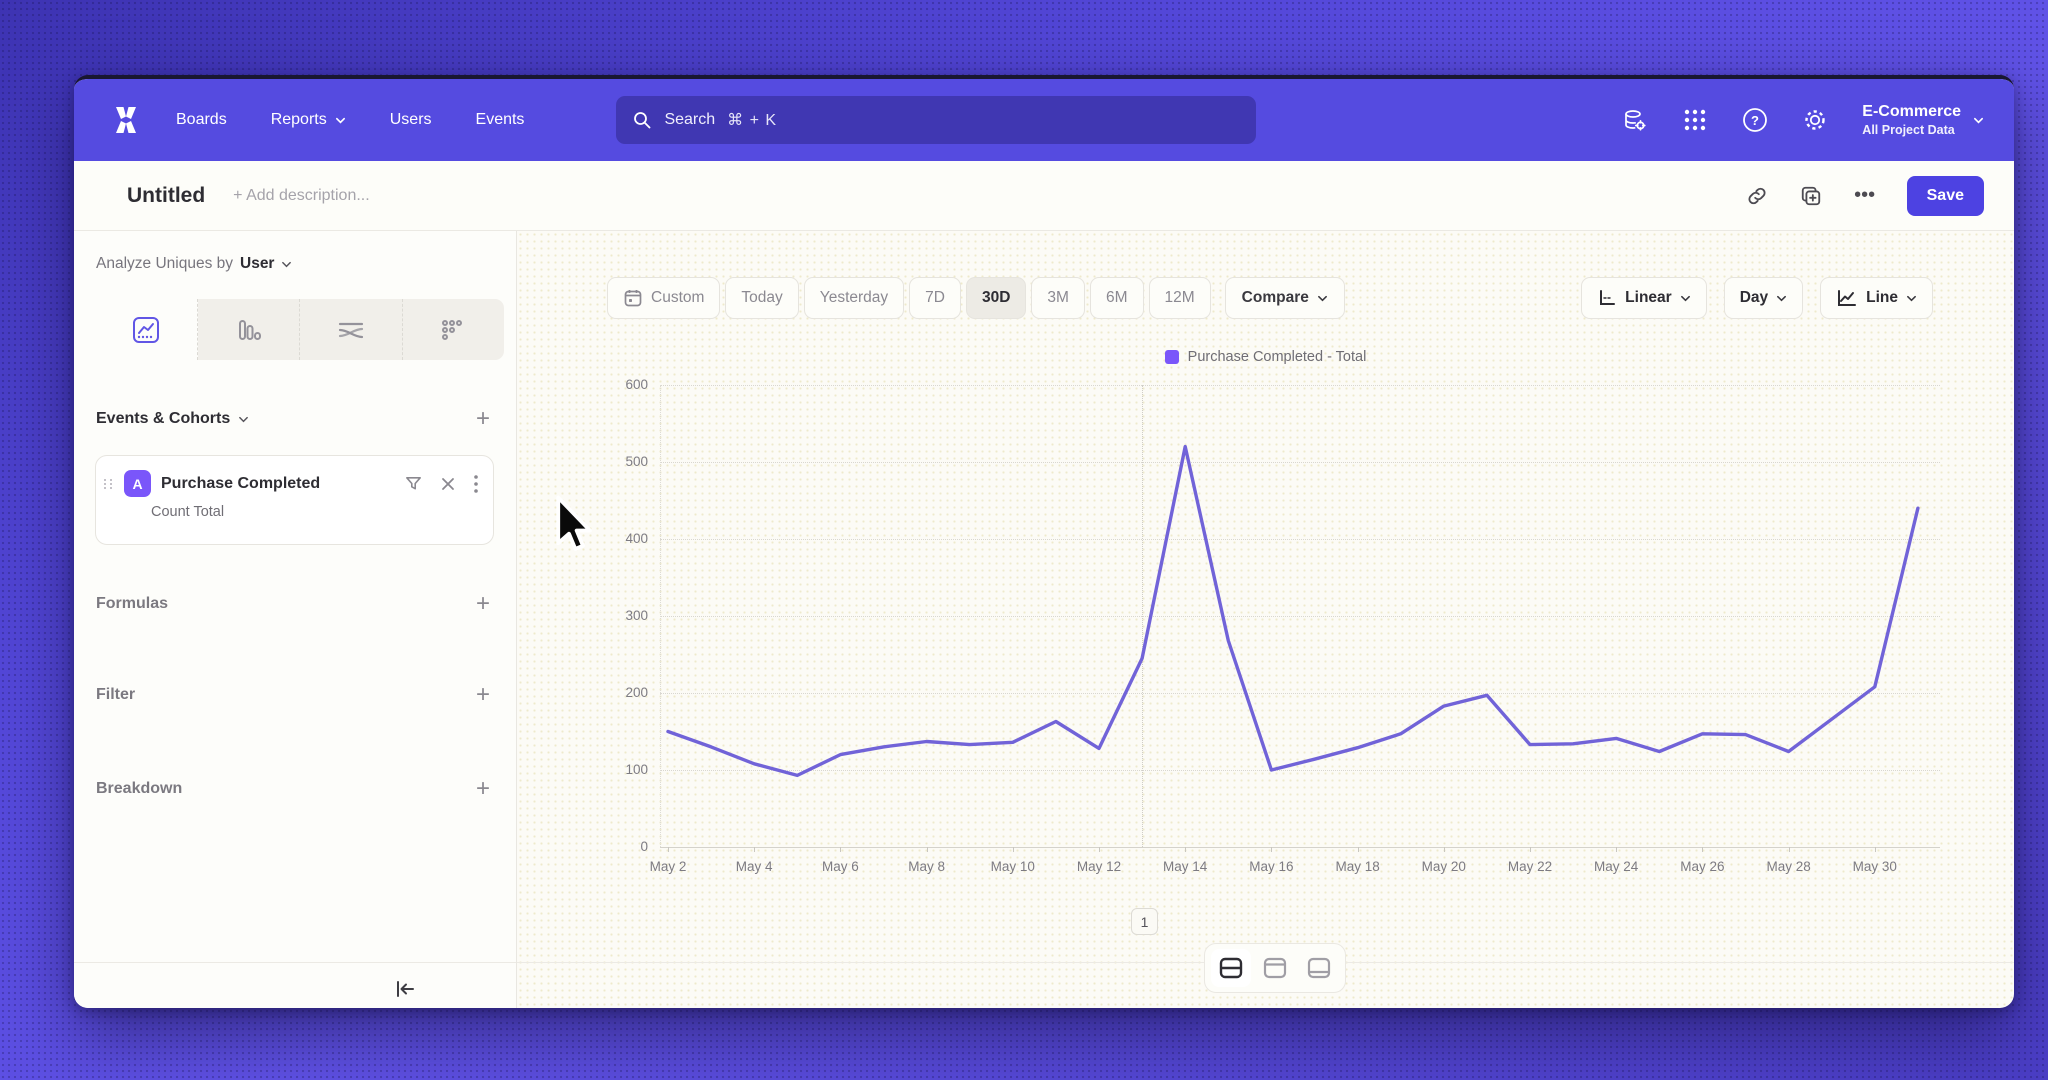  Describe the element at coordinates (308, 120) in the screenshot. I see `nav-reports: Reports` at that location.